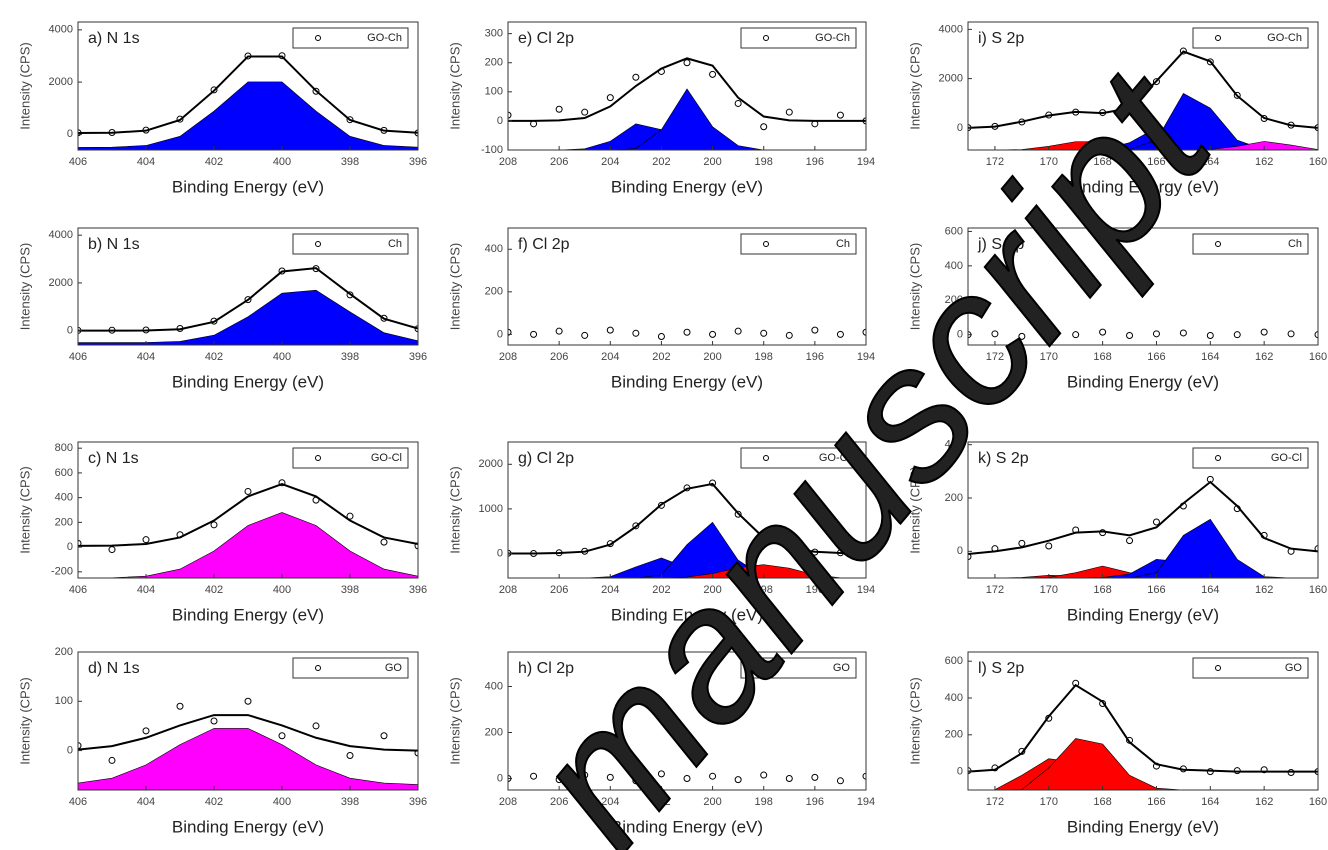  I want to click on x-tick-label: 404, so click(146, 590).